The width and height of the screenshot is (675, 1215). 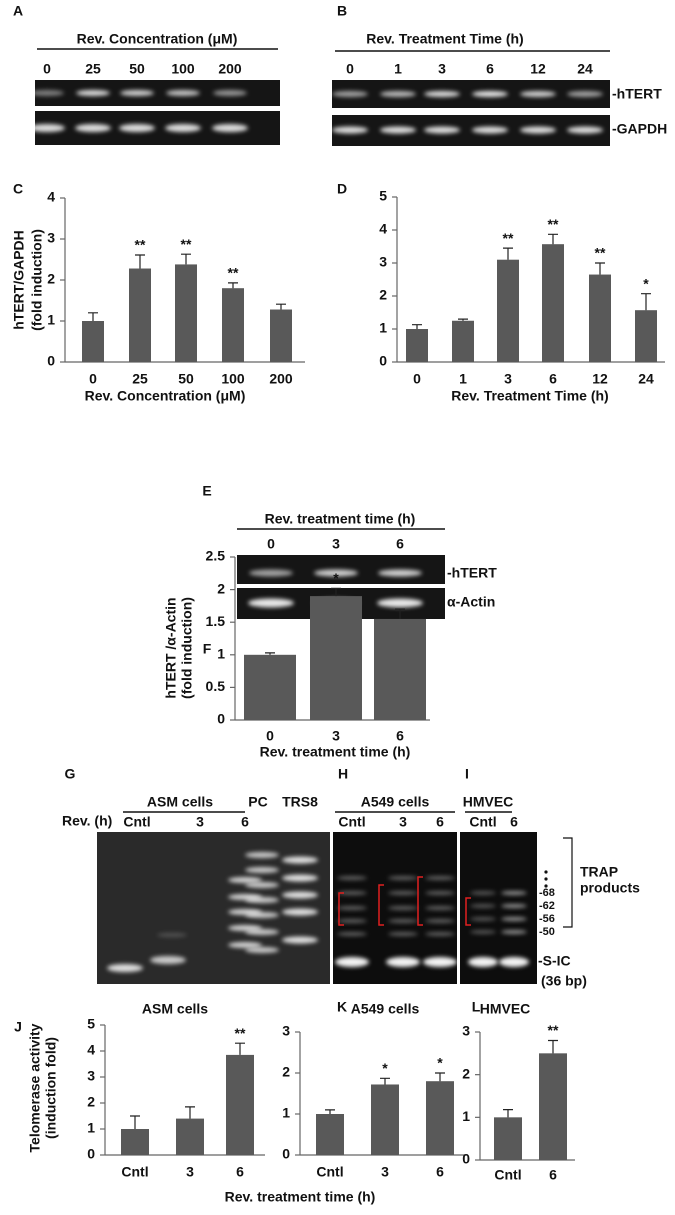 What do you see at coordinates (257, 802) in the screenshot?
I see `lane-label: PC` at bounding box center [257, 802].